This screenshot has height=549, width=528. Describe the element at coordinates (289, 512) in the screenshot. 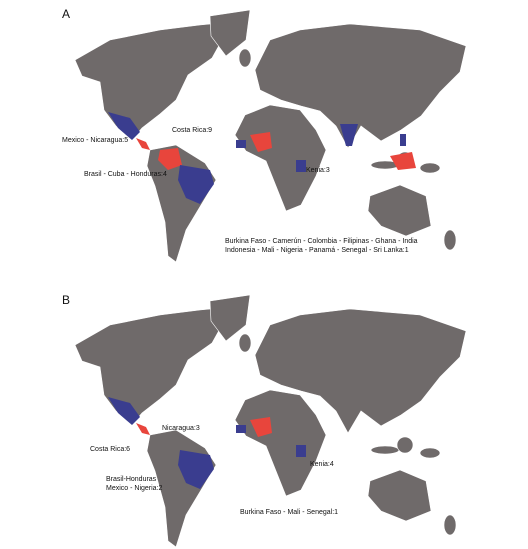

I see `annotation: Burkina Faso - Mali - Senegal:1` at that location.